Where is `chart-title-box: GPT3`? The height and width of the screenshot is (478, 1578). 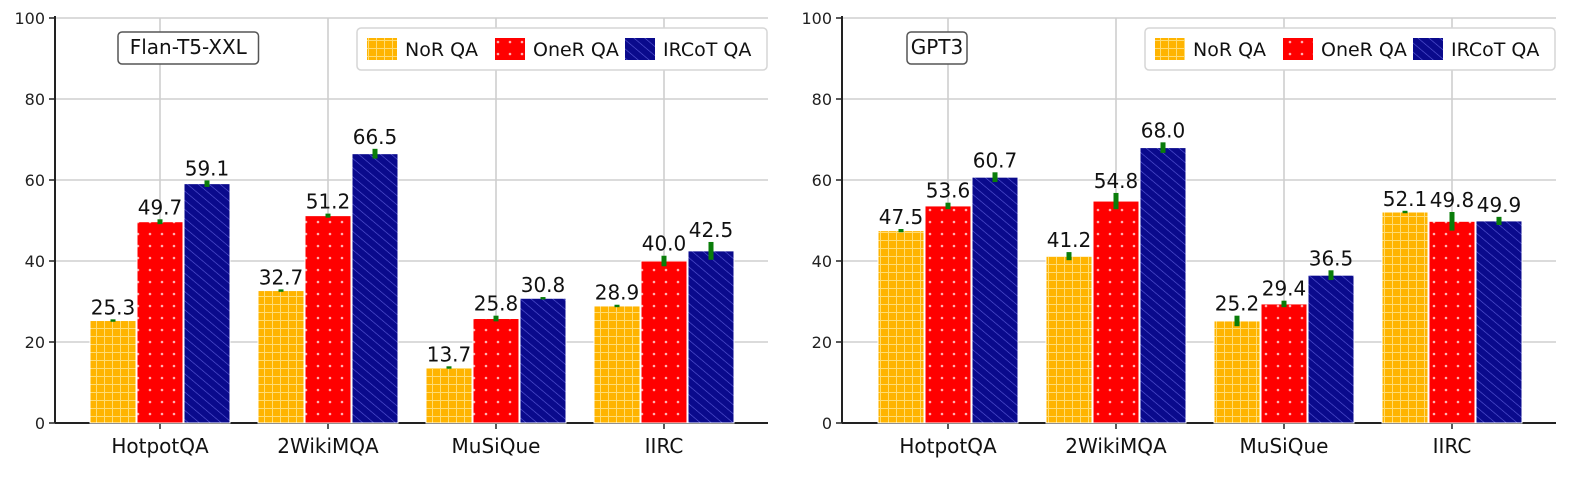 chart-title-box: GPT3 is located at coordinates (937, 48).